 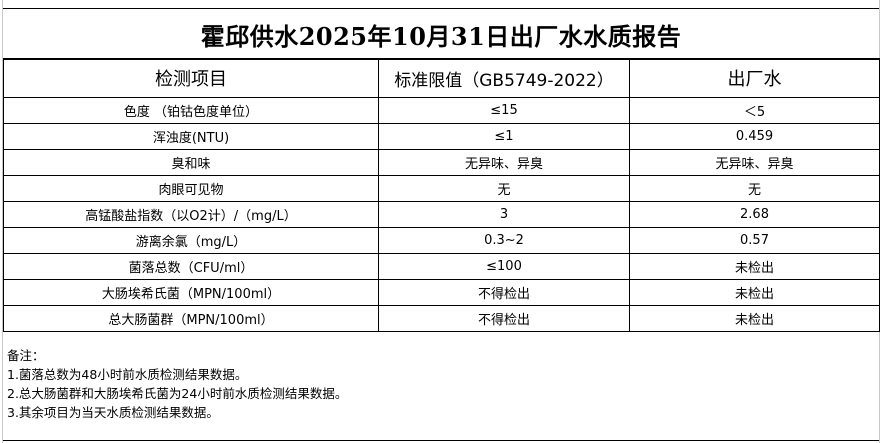 What do you see at coordinates (754, 136) in the screenshot?
I see `cell-factory-water: 0.459` at bounding box center [754, 136].